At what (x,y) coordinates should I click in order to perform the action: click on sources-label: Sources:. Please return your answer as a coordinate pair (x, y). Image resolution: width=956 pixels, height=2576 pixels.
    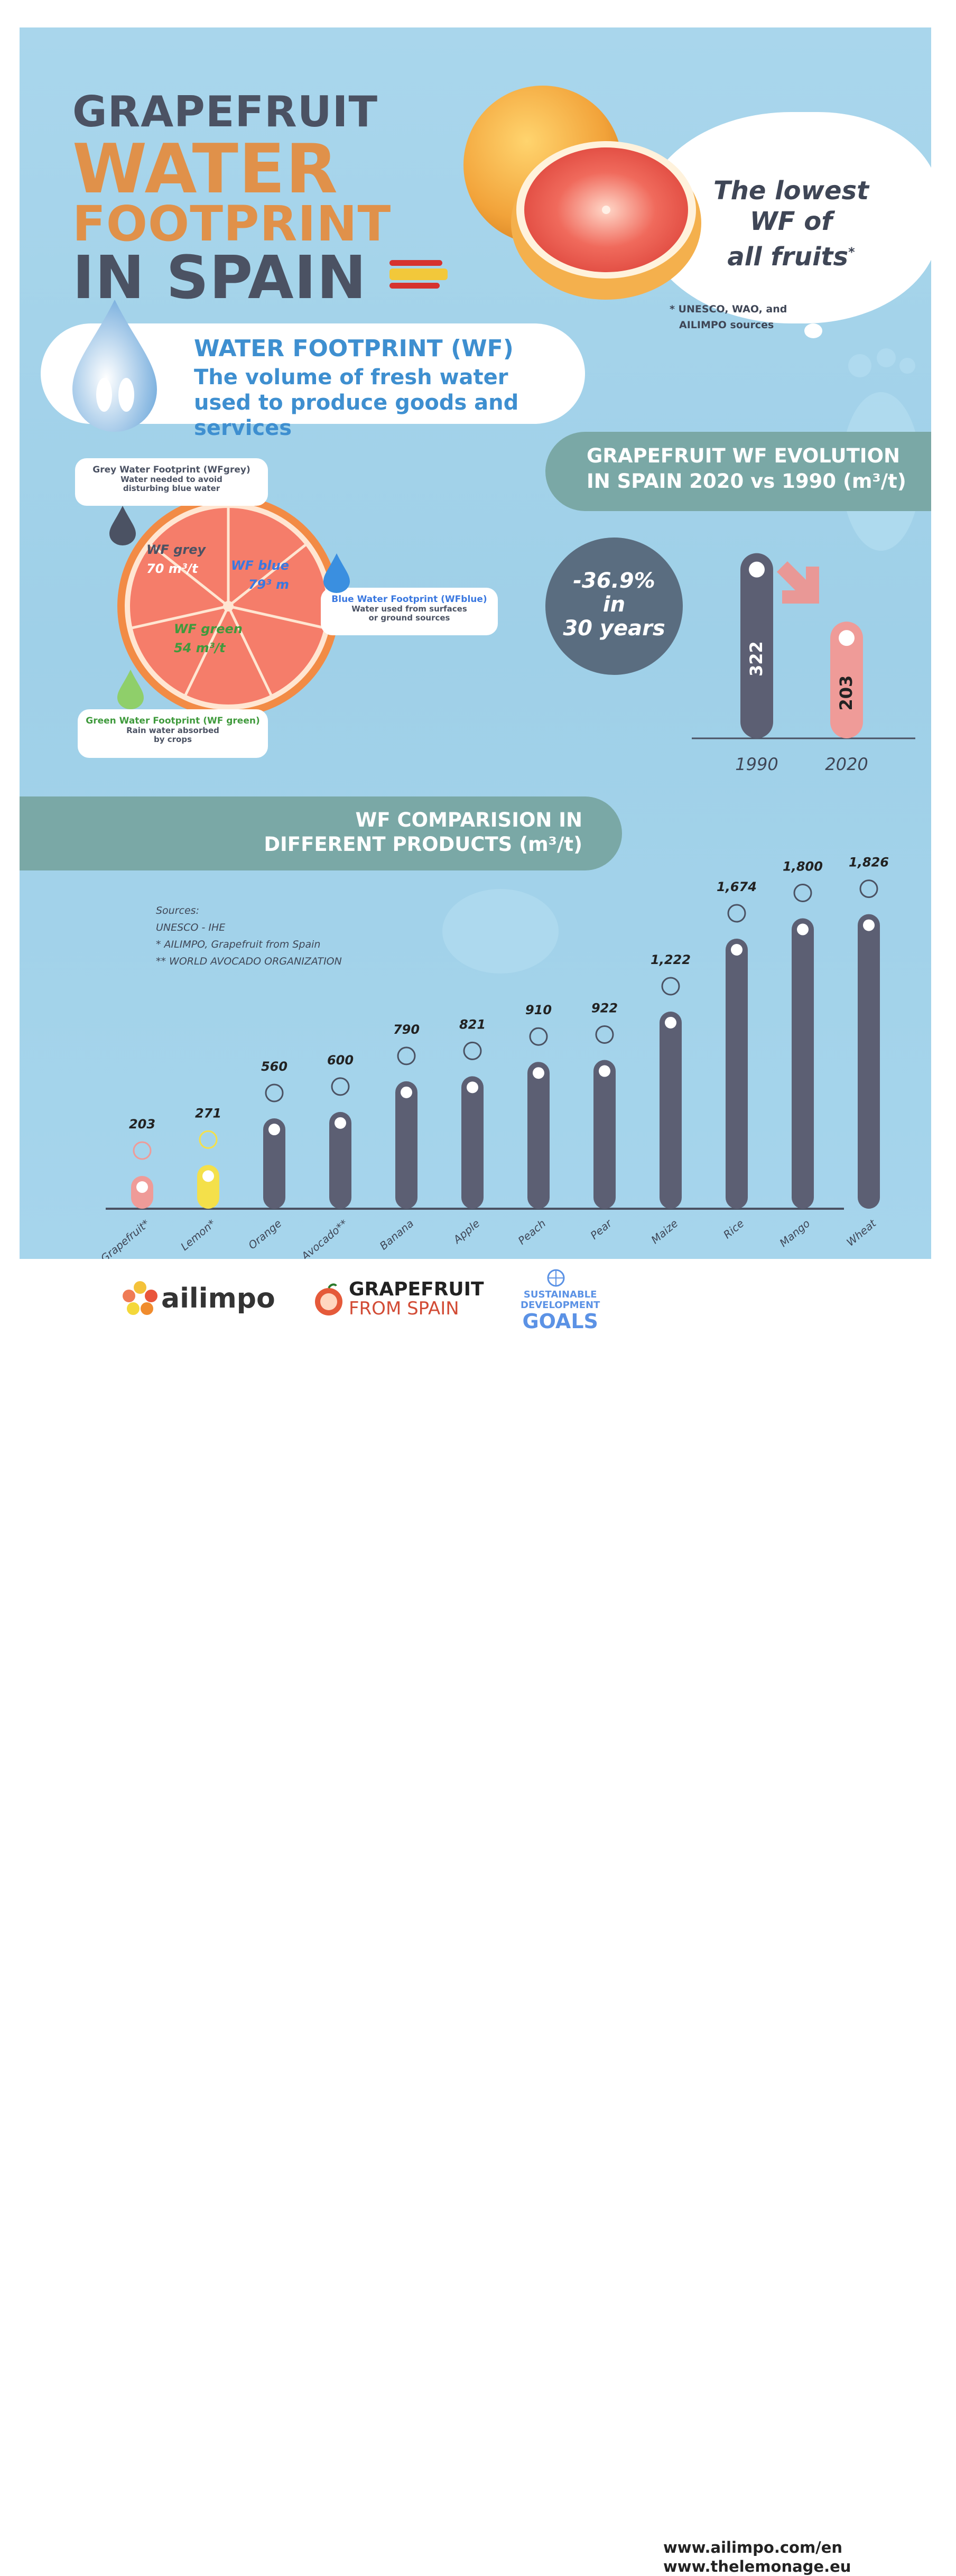
    Looking at the image, I should click on (177, 910).